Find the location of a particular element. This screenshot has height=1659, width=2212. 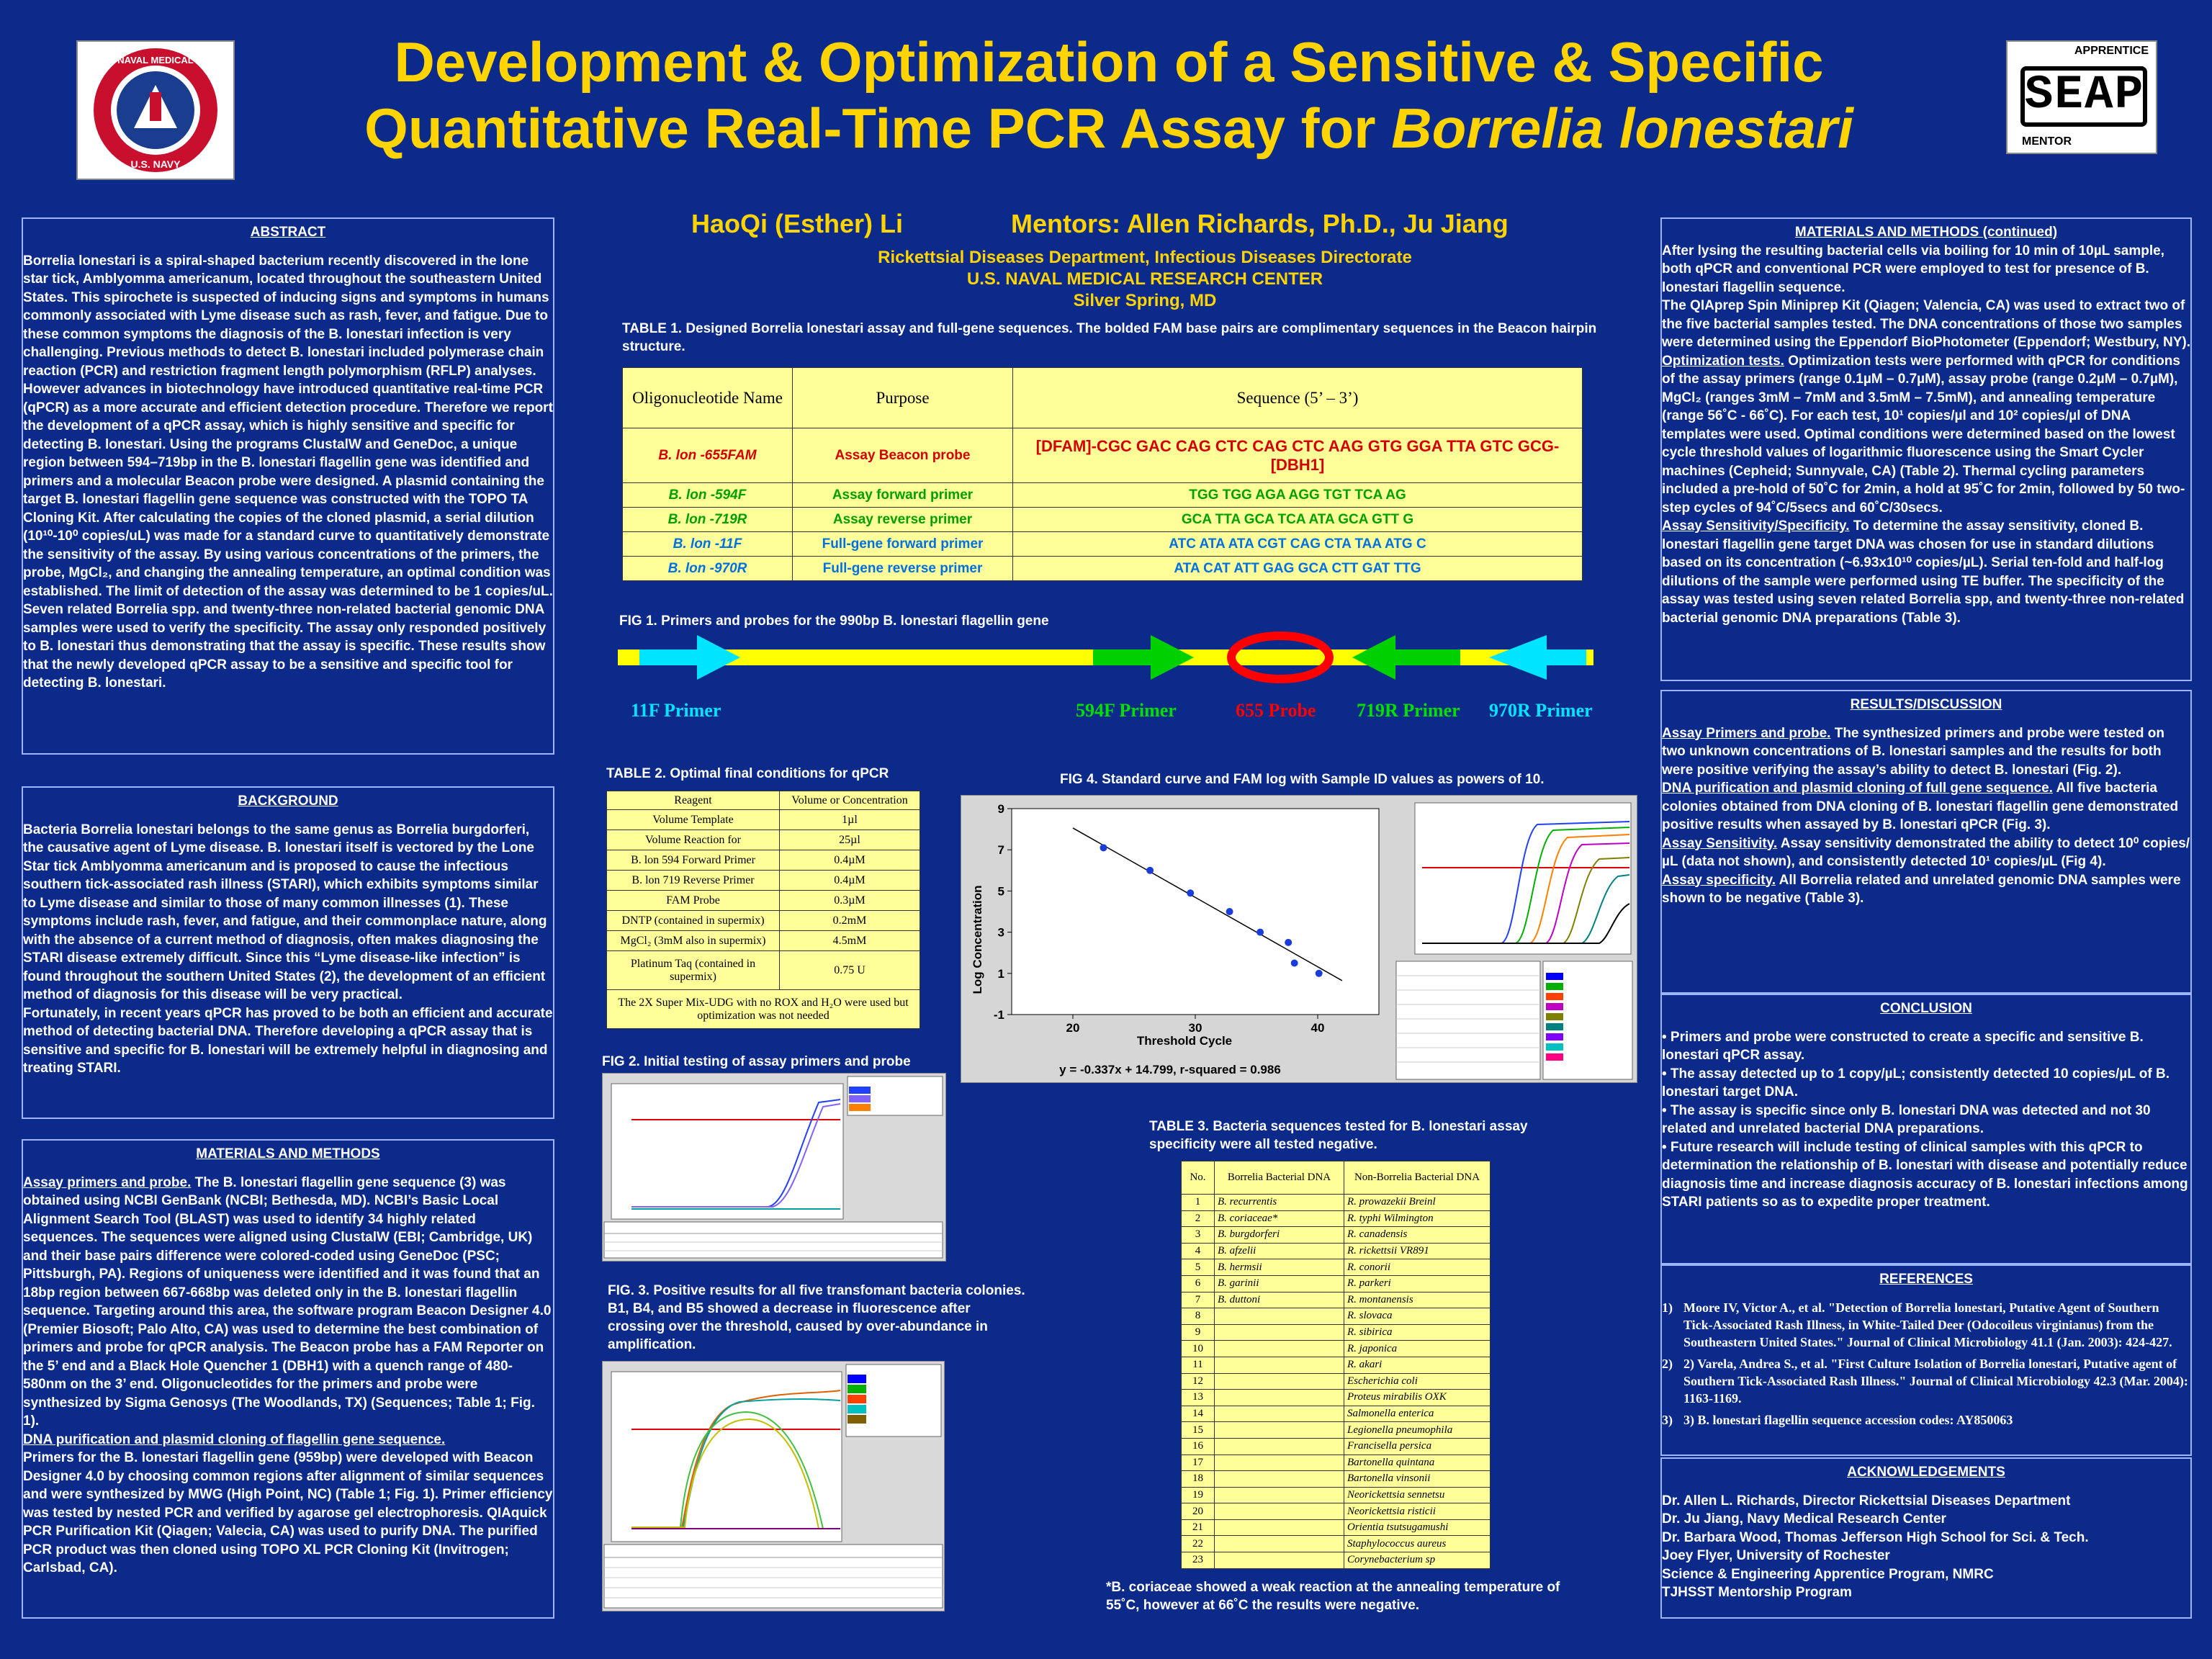

table-row: 5 B. hermsii R. conorii is located at coordinates (1336, 1267).